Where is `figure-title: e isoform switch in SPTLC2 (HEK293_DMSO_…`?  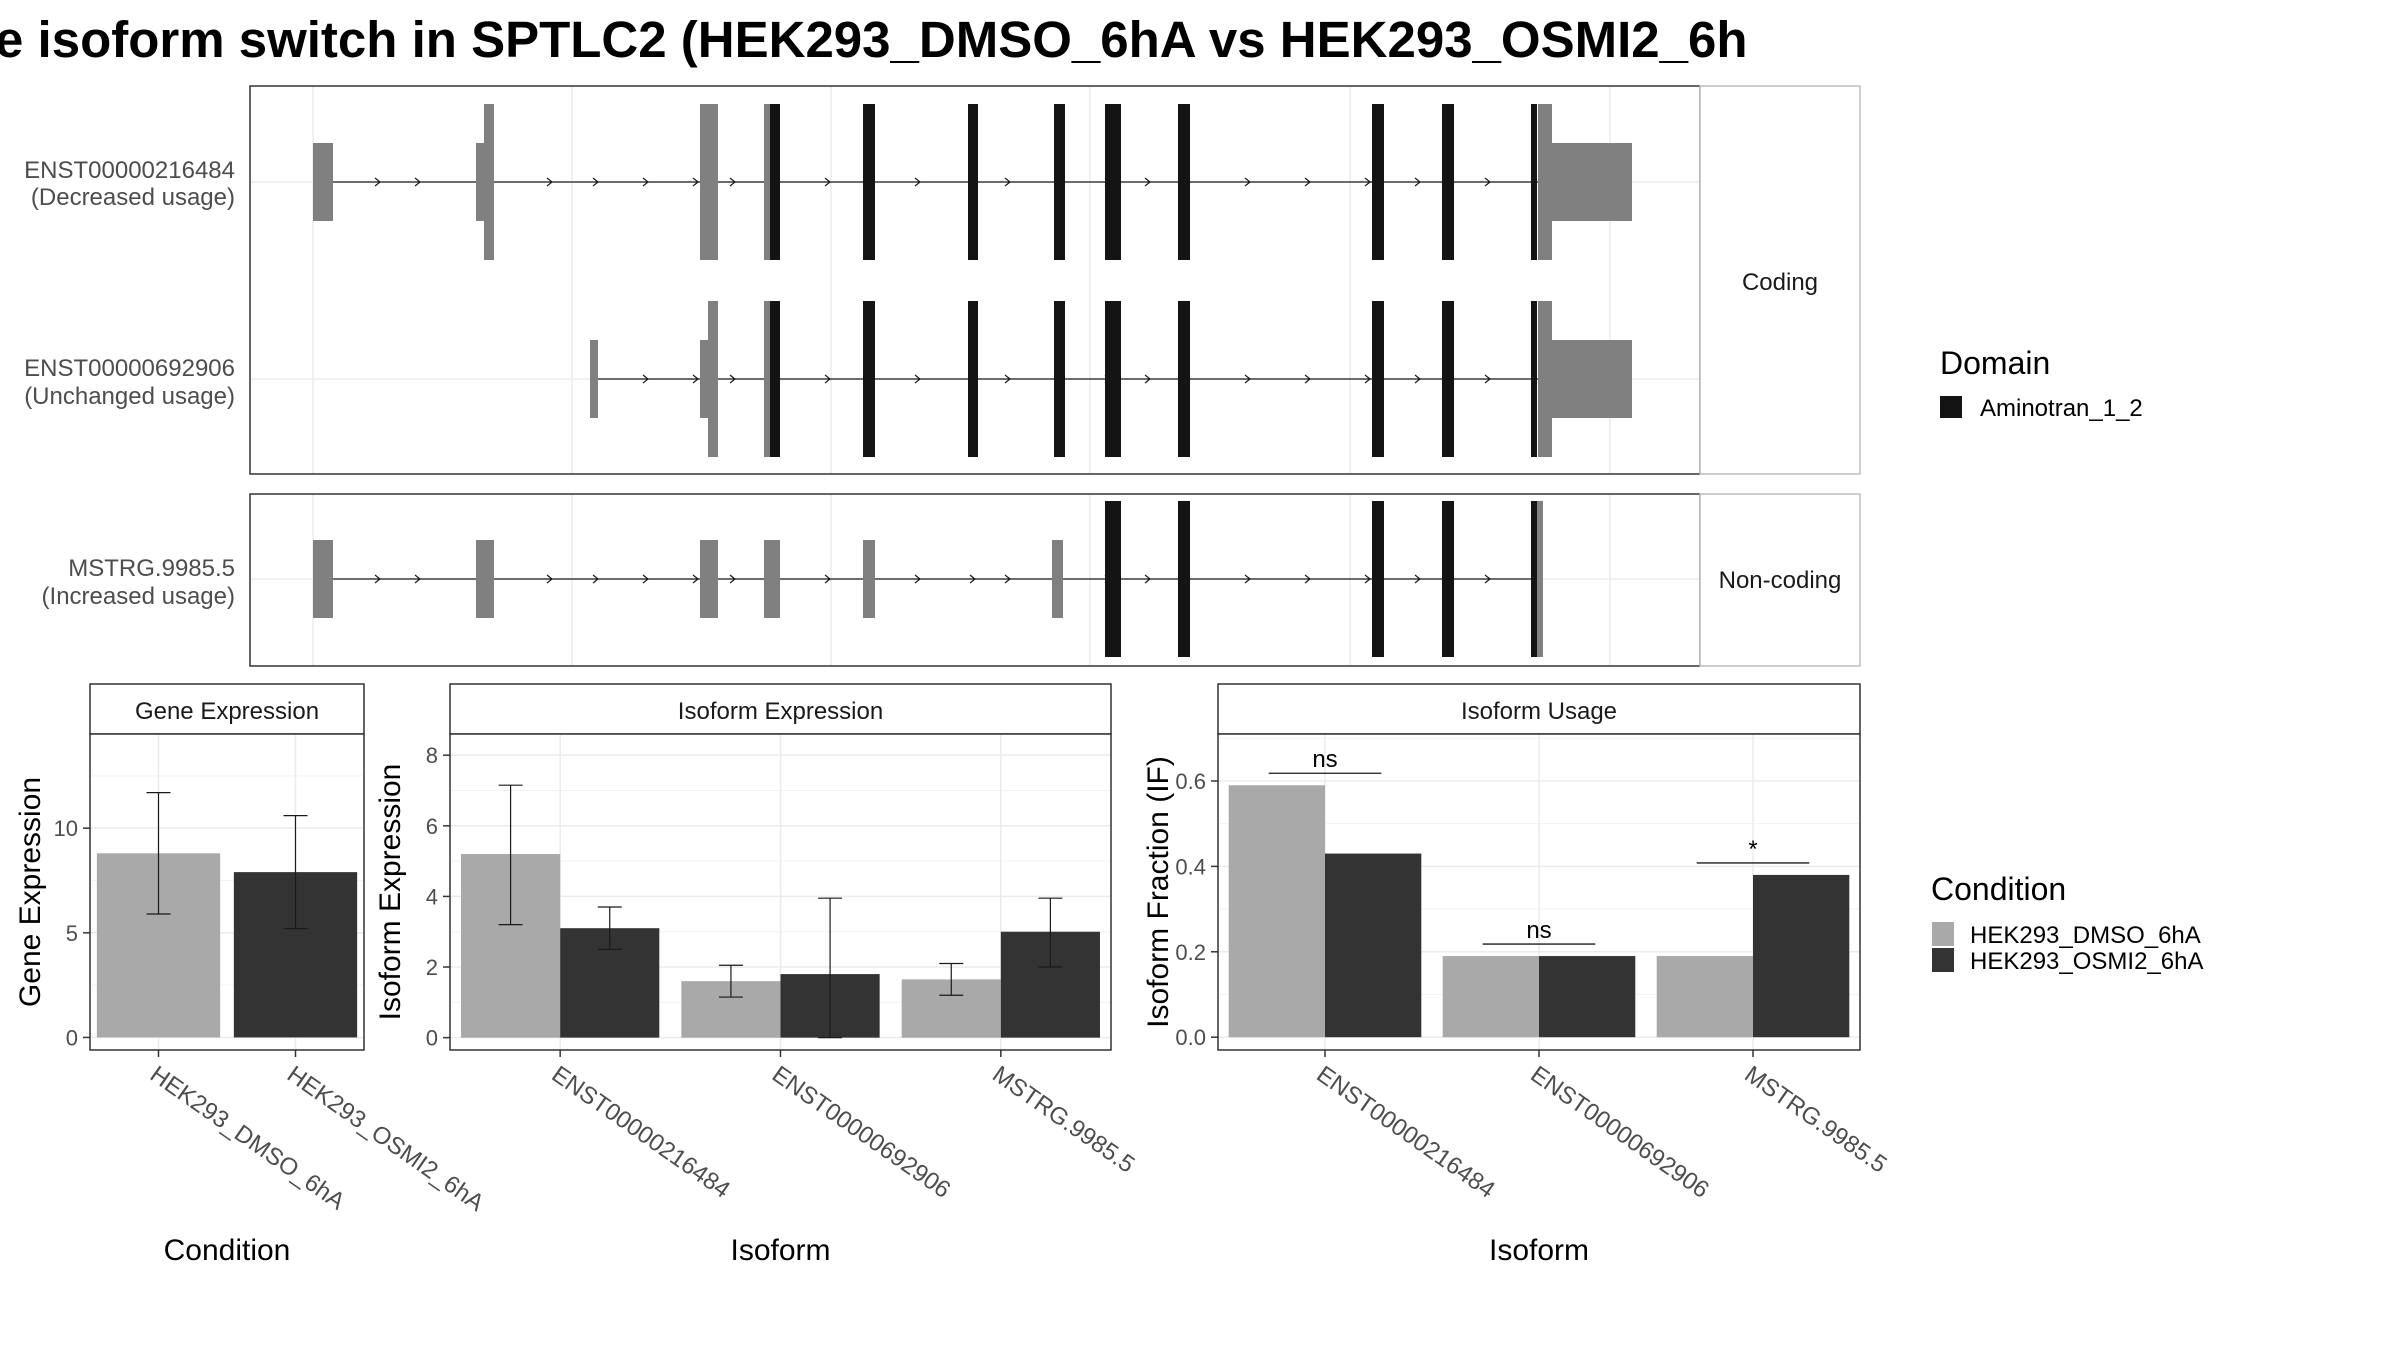
figure-title: e isoform switch in SPTLC2 (HEK293_DMSO_… is located at coordinates (874, 39).